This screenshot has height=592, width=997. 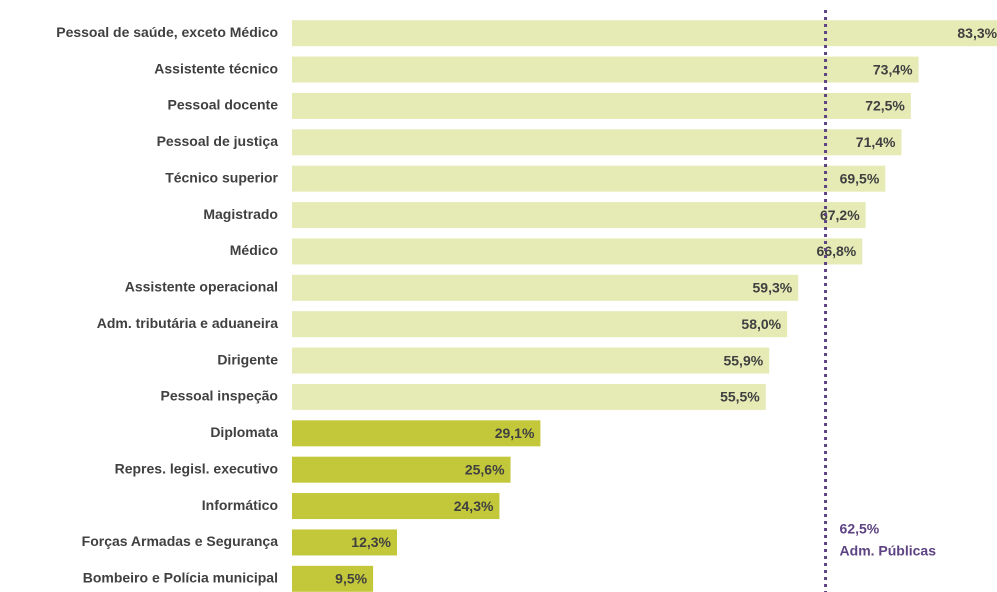 What do you see at coordinates (180, 578) in the screenshot?
I see `category-label: Bombeiro e Polícia municipal` at bounding box center [180, 578].